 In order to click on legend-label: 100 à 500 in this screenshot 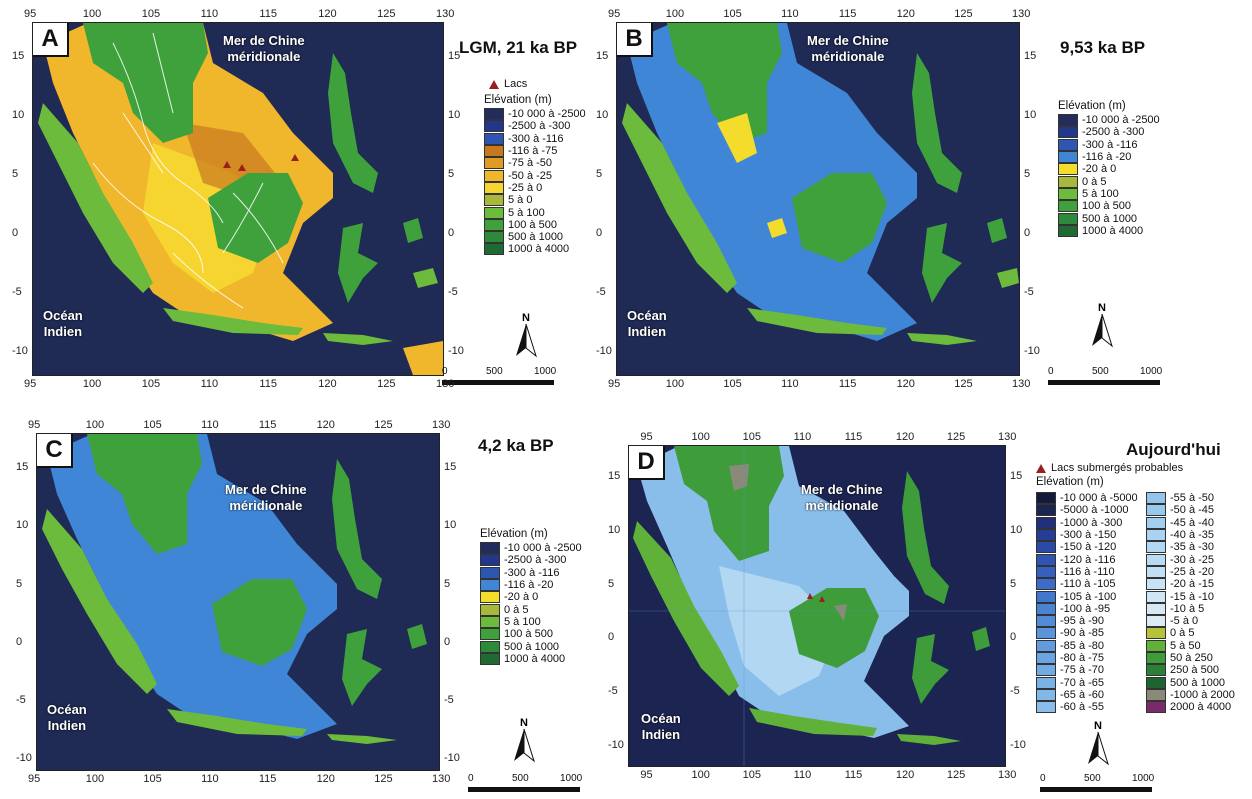, I will do `click(532, 224)`.